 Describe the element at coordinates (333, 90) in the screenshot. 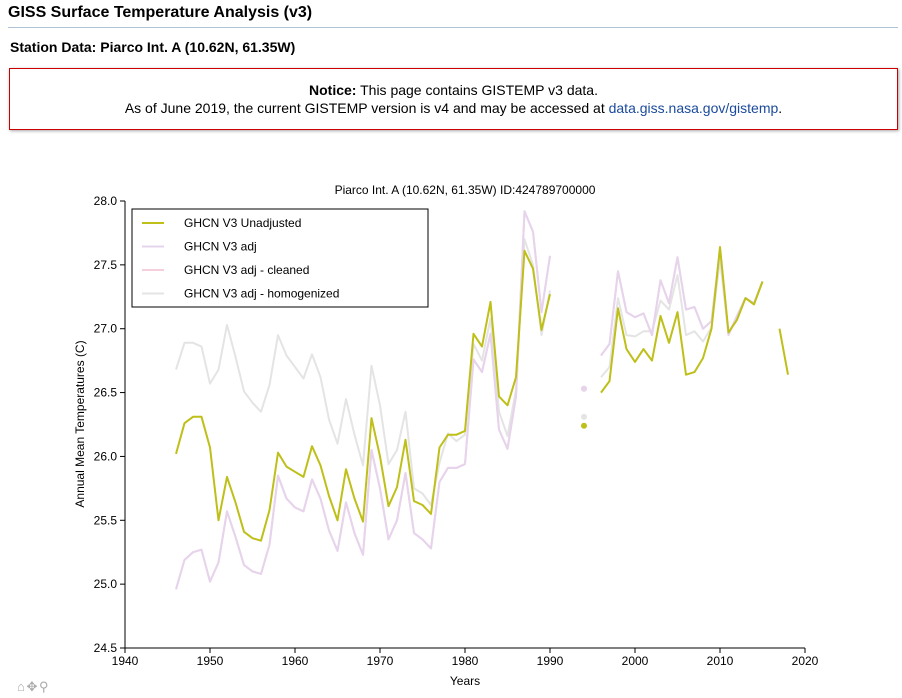

I see `notice-label: Notice:` at that location.